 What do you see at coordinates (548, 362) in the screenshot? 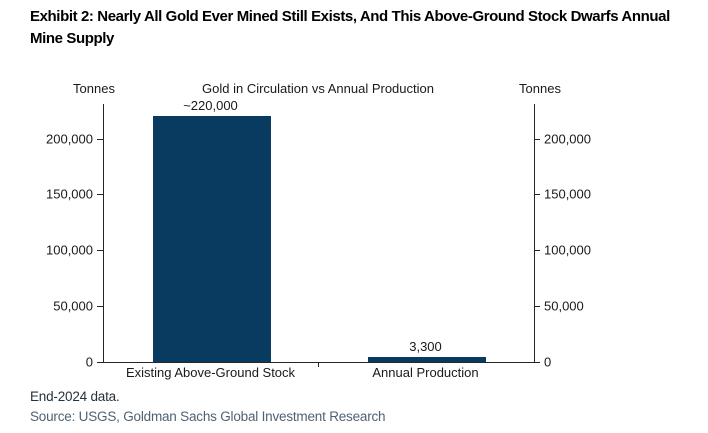
I see `y-tick-label-right: 0` at bounding box center [548, 362].